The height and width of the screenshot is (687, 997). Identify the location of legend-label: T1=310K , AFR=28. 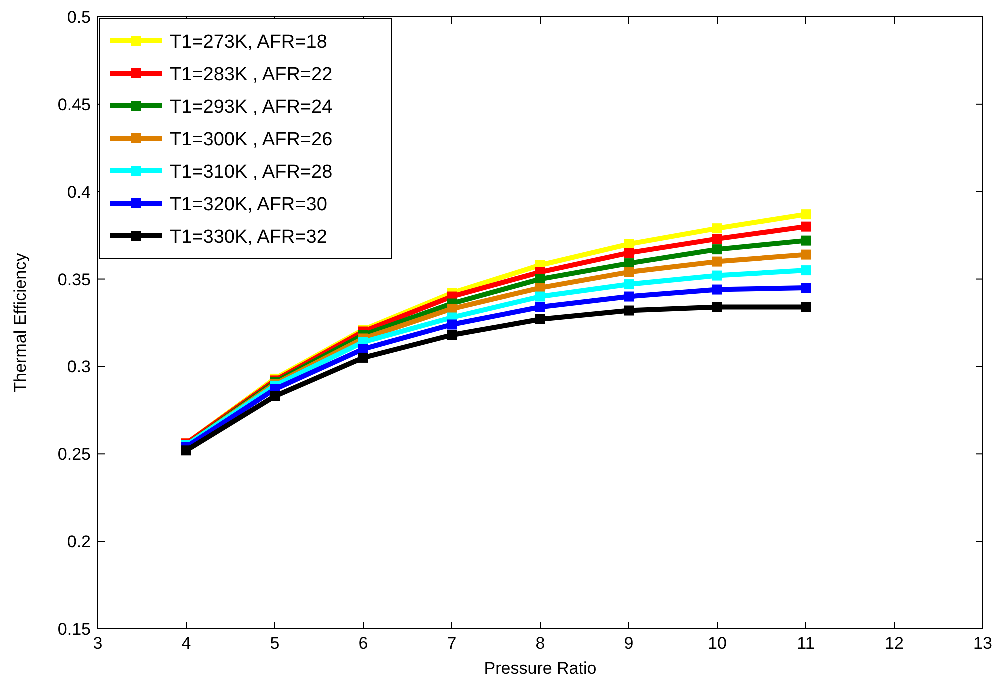
(251, 172).